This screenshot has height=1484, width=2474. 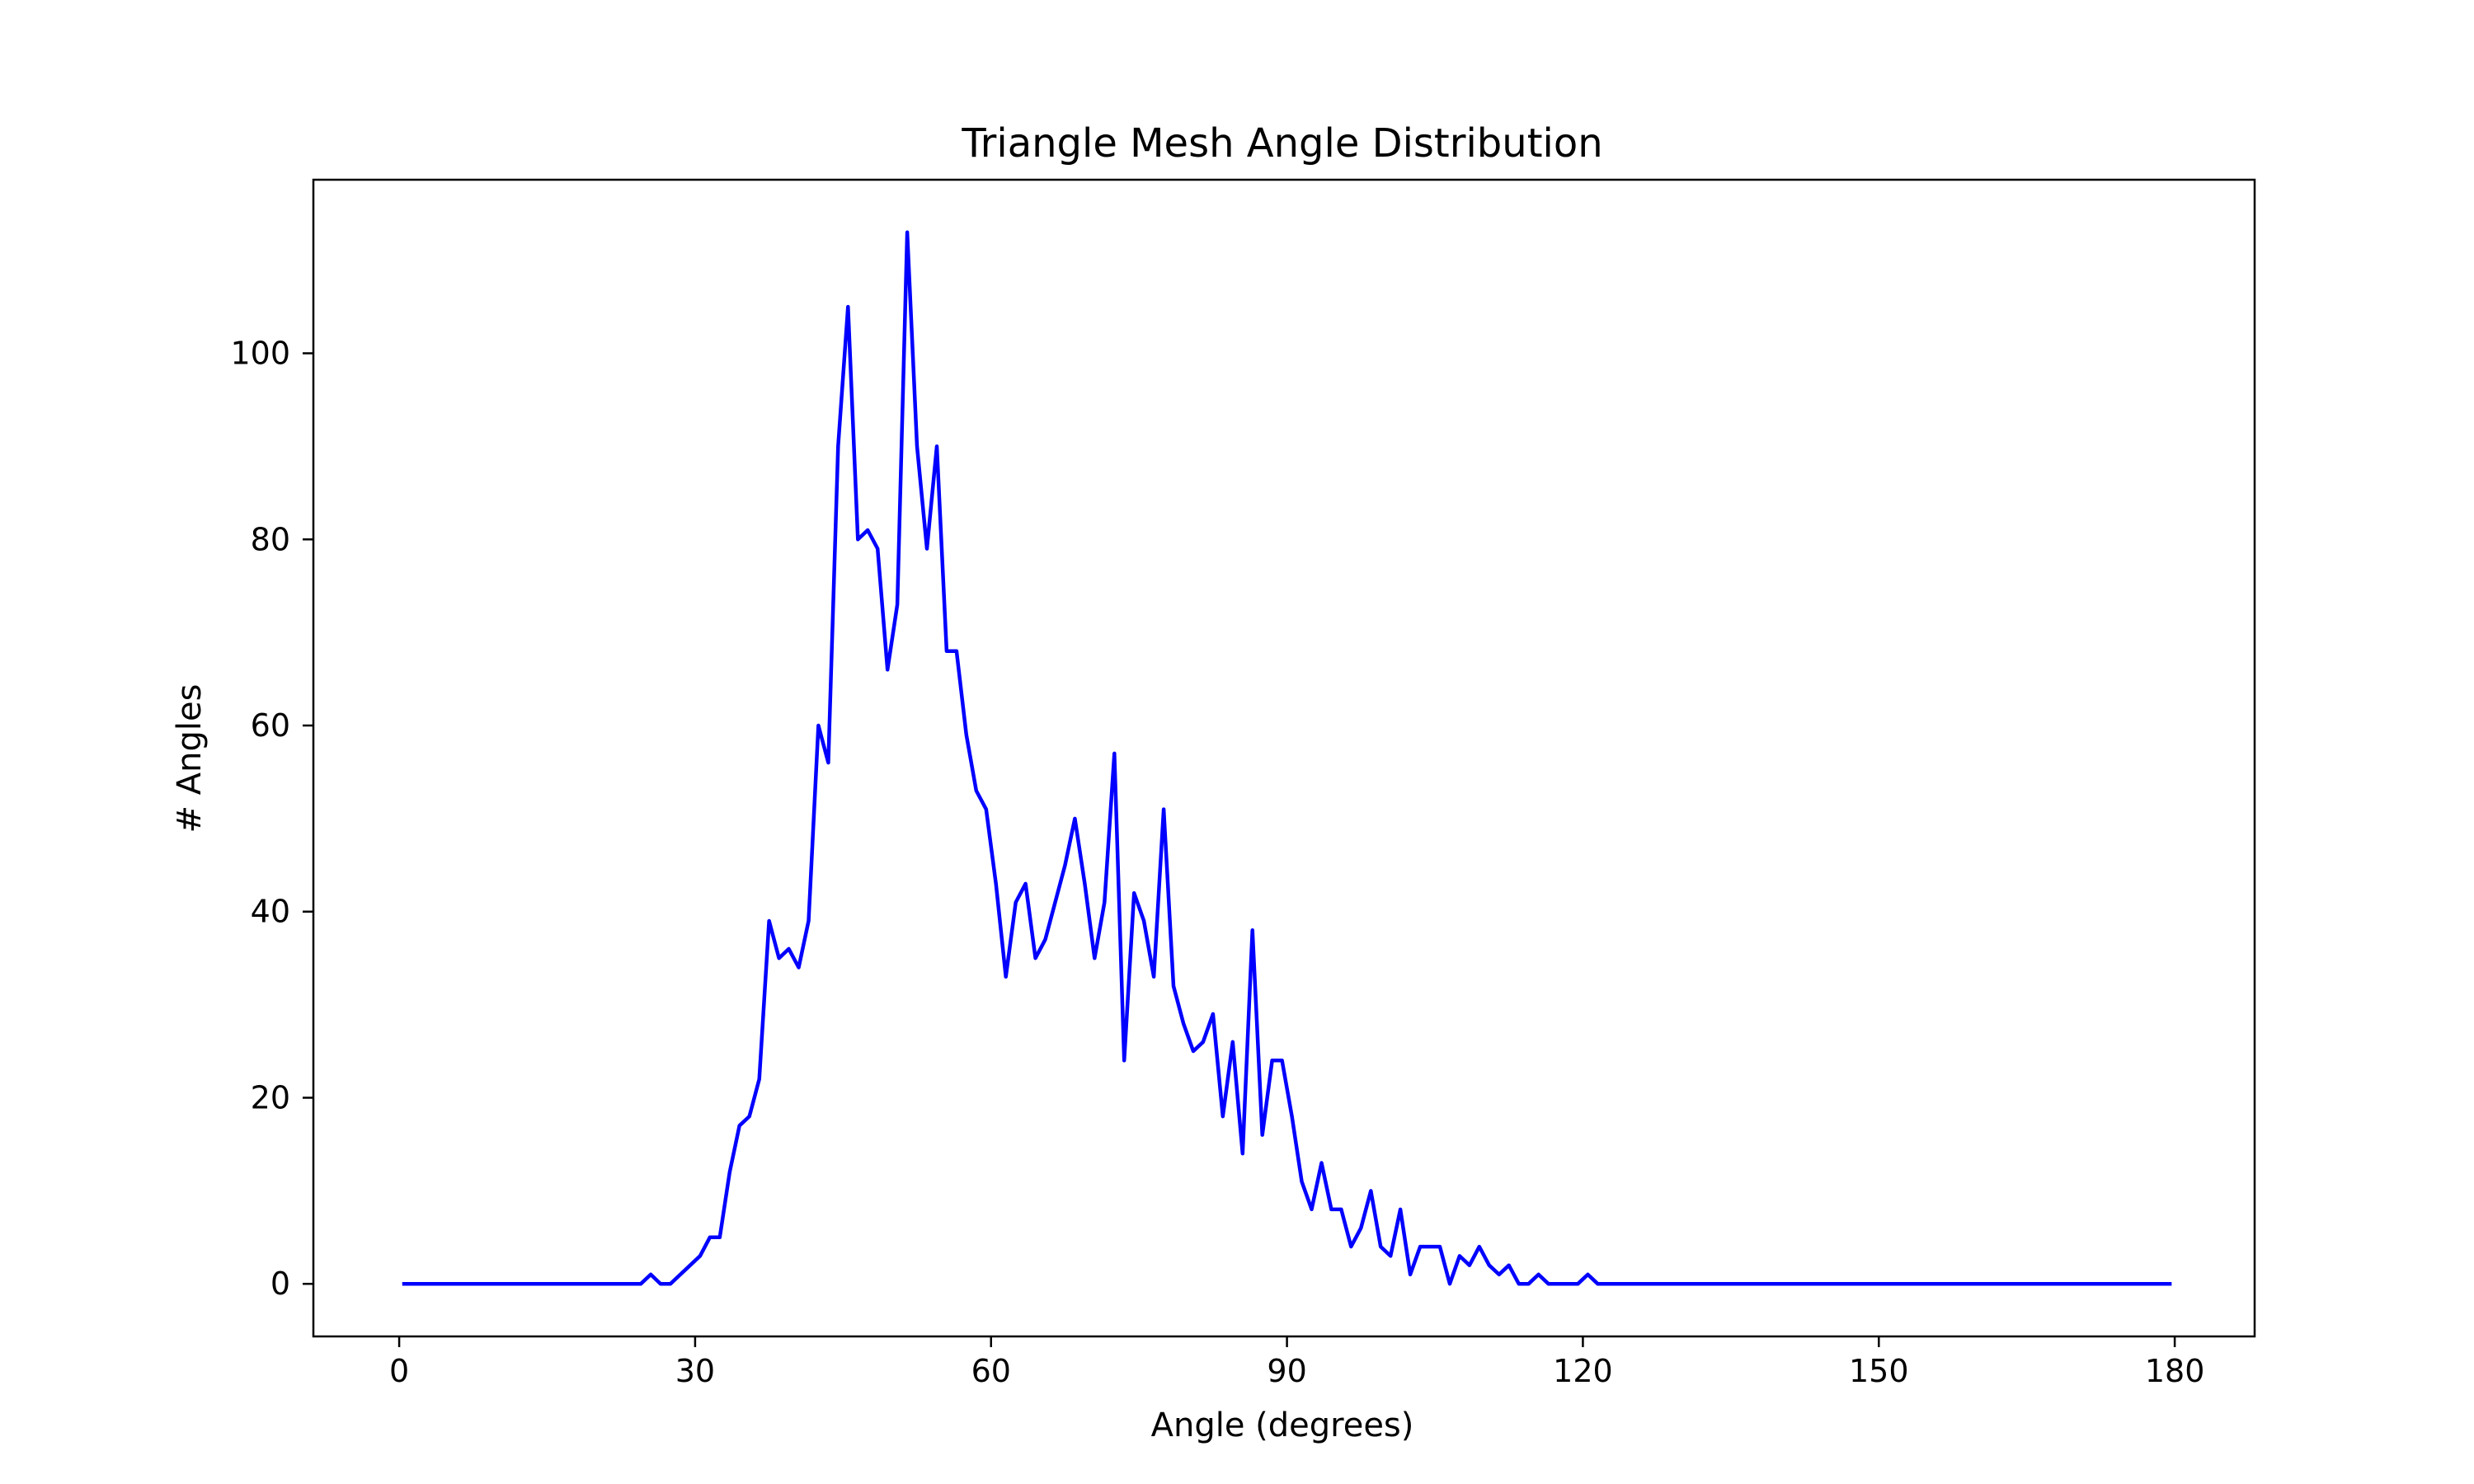 I want to click on x-tick-label: 0, so click(x=399, y=1371).